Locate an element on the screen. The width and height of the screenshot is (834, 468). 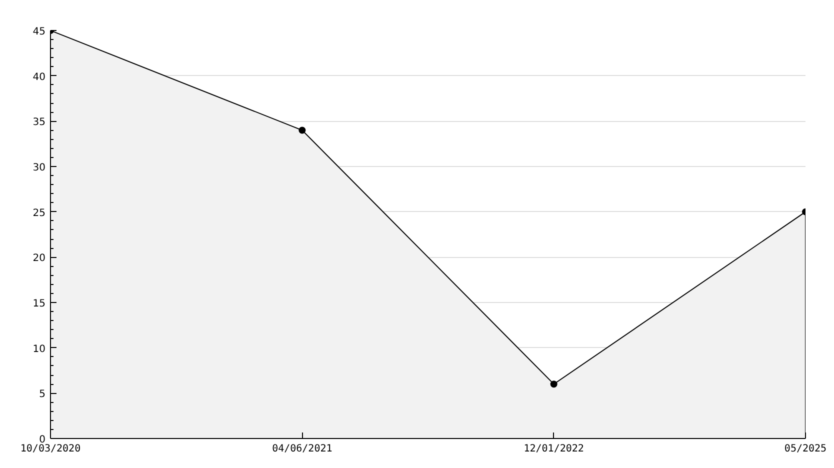
y-tick-label: 25 is located at coordinates (39, 213).